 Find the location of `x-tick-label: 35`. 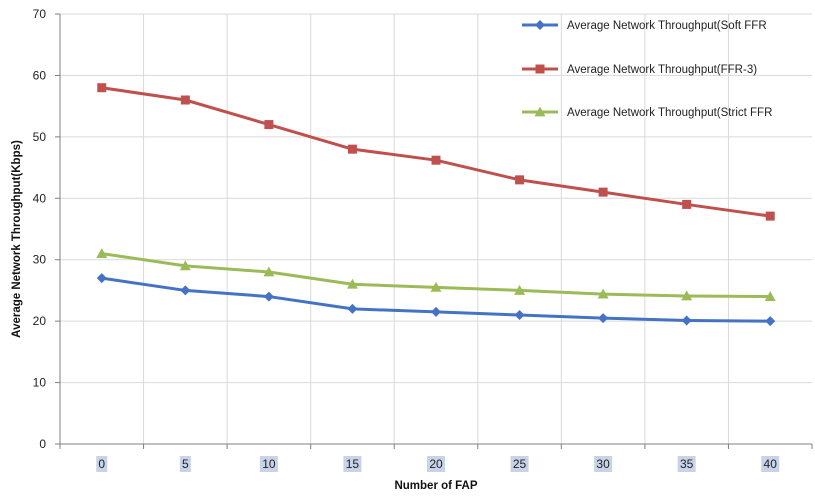

x-tick-label: 35 is located at coordinates (687, 464).